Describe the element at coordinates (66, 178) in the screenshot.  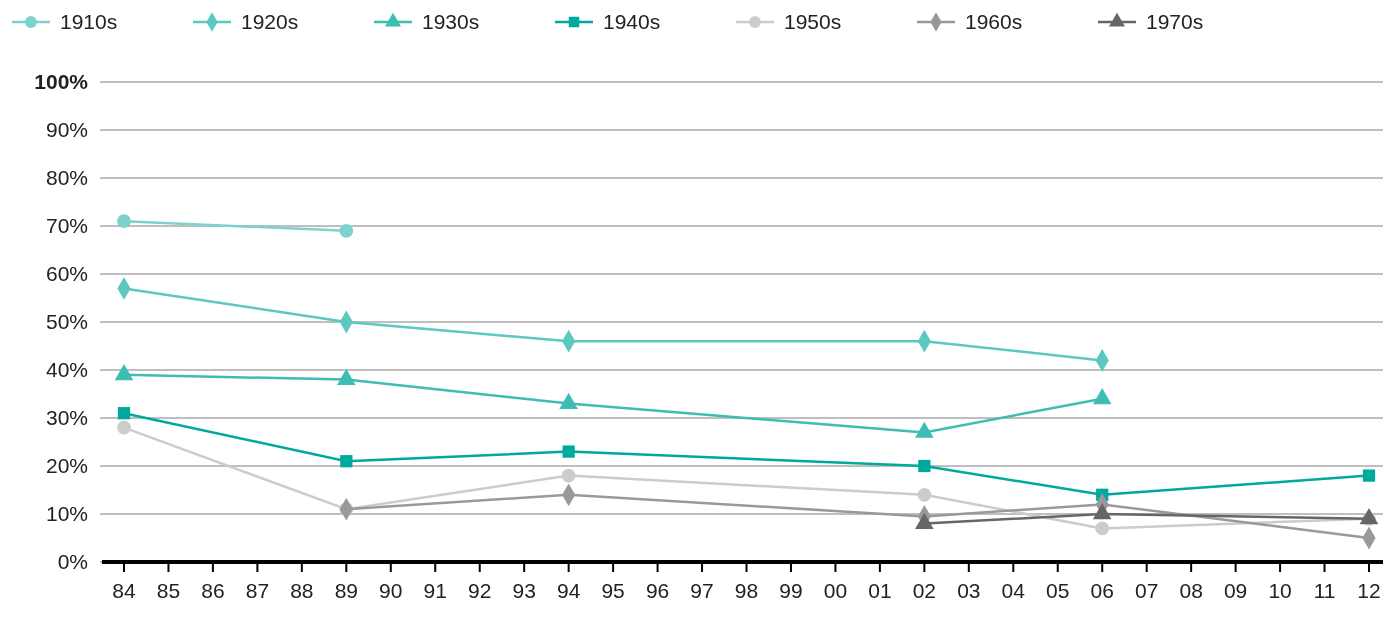
I see `y-tick-label: 80%` at that location.